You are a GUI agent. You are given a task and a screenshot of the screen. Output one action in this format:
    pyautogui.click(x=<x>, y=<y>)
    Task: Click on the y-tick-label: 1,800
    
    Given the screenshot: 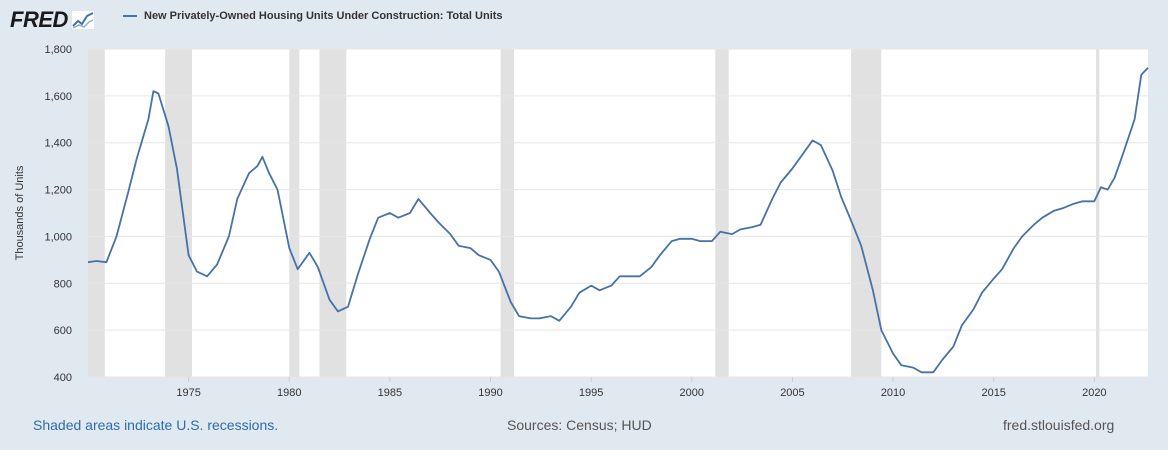 What is the action you would take?
    pyautogui.click(x=58, y=50)
    